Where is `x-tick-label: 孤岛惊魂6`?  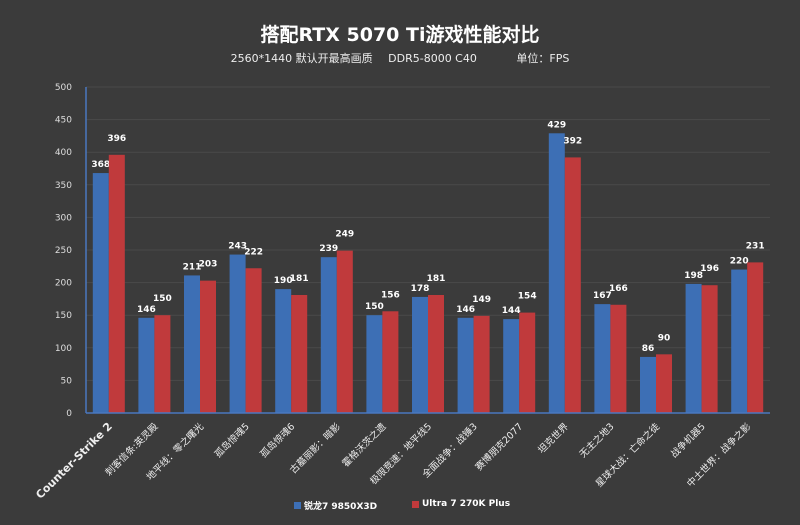
x-tick-label: 孤岛惊魂6 is located at coordinates (278, 441).